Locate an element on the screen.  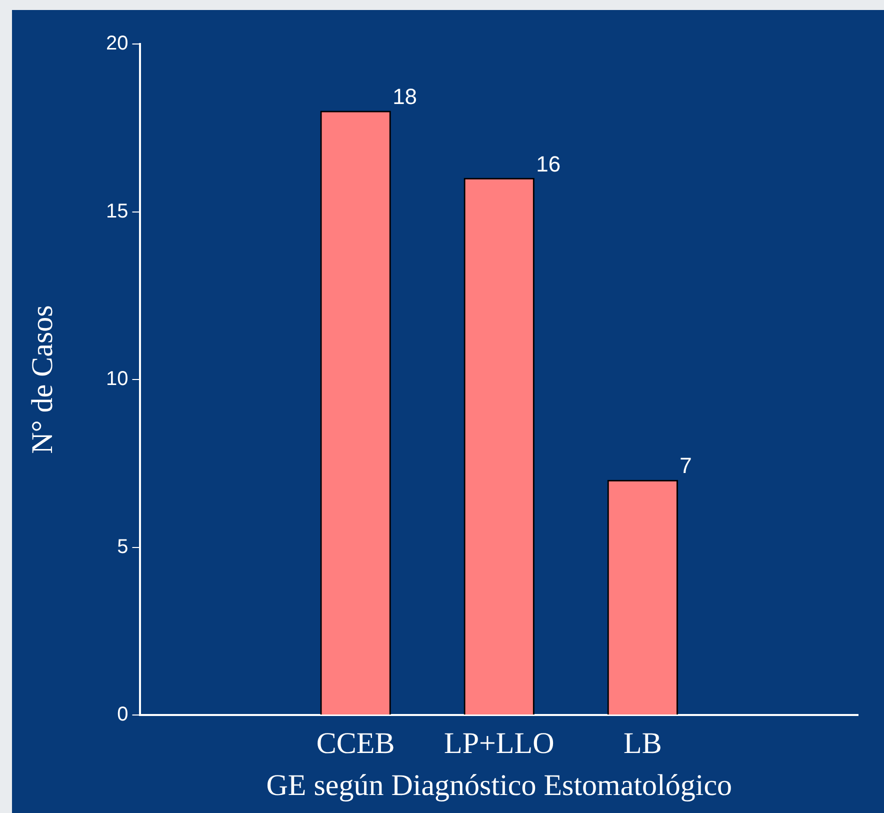
y-tick-label: 5 is located at coordinates (122, 547).